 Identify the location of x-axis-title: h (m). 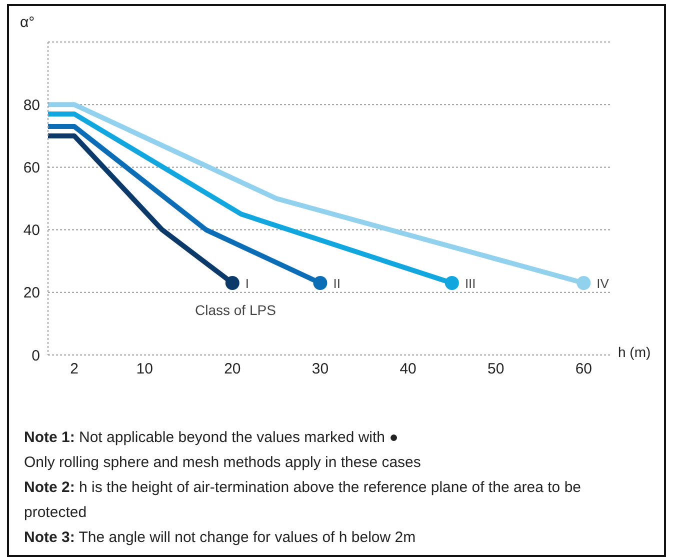
(634, 352).